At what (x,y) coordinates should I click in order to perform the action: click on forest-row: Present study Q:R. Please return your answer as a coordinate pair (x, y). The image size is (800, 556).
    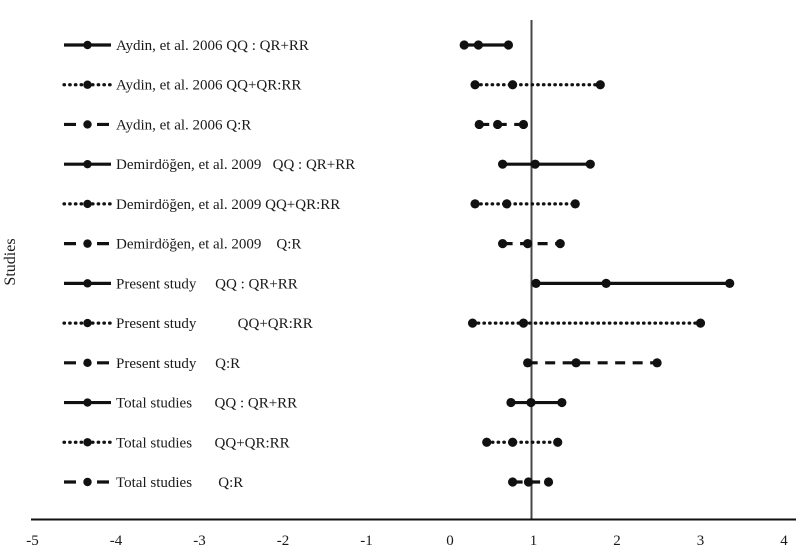
    Looking at the image, I should click on (363, 364).